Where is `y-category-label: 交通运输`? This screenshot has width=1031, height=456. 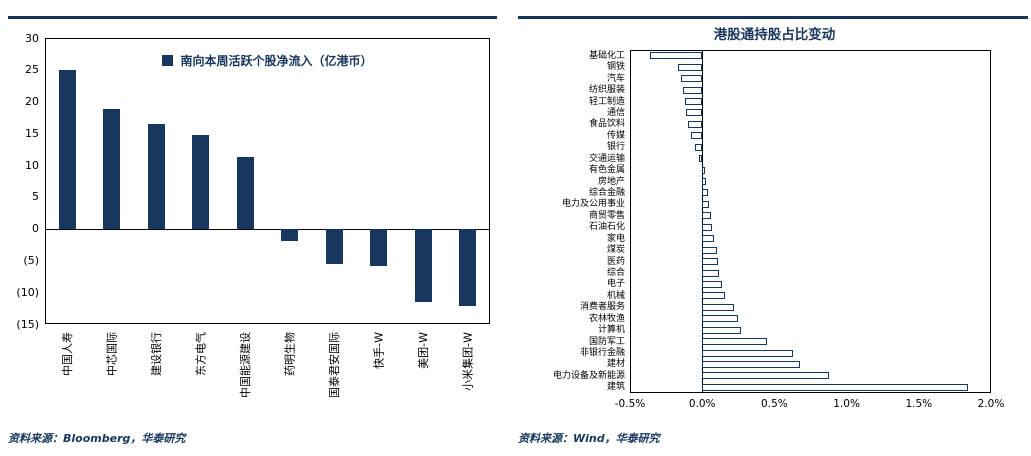 y-category-label: 交通运输 is located at coordinates (606, 158).